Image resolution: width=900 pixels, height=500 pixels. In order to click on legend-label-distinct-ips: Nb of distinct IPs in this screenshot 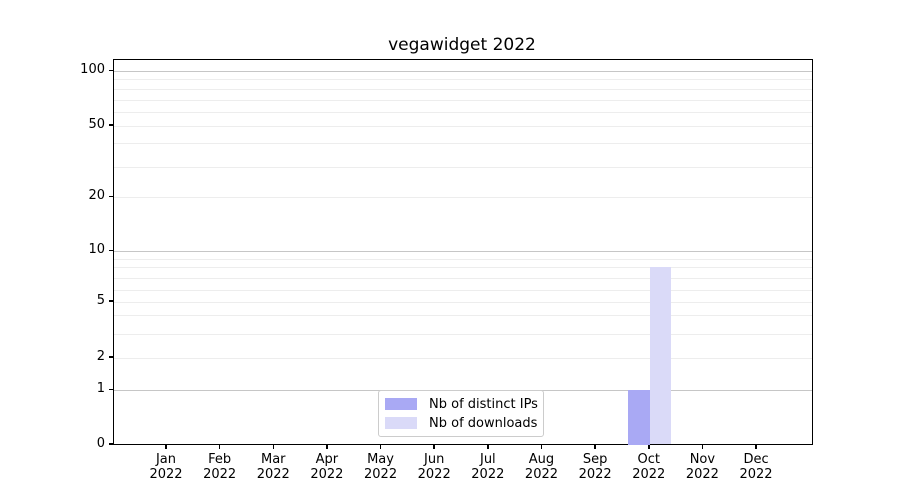, I will do `click(483, 404)`.